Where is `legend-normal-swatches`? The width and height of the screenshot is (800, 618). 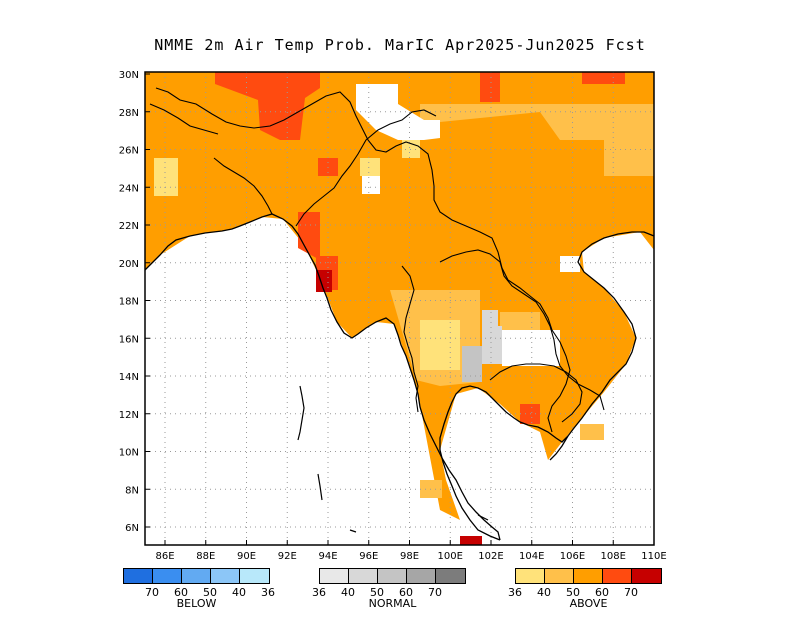 legend-normal-swatches is located at coordinates (392, 576).